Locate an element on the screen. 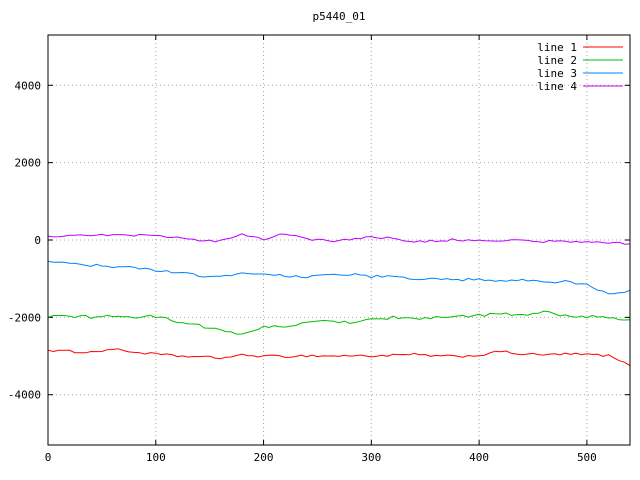 This screenshot has width=640, height=480. legend-label-line4: line 4 is located at coordinates (557, 86).